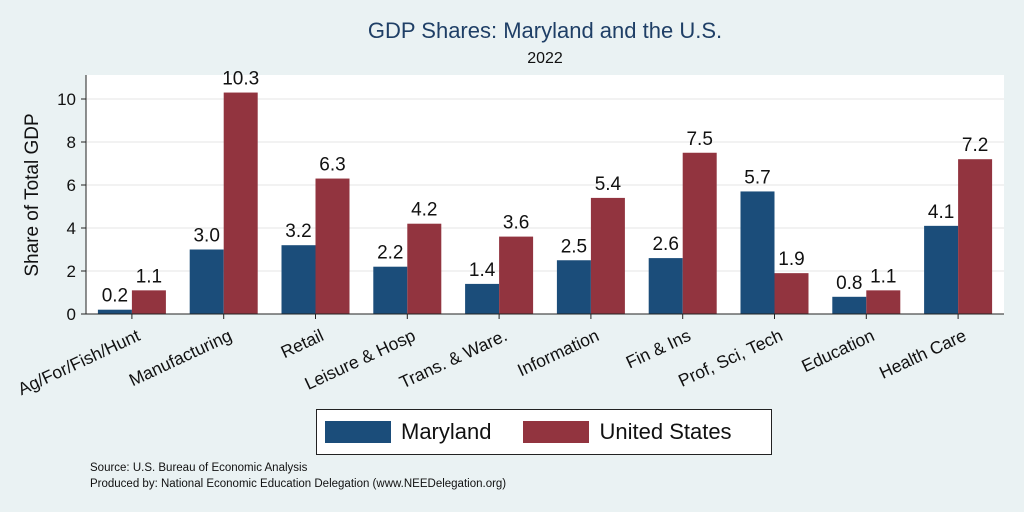 This screenshot has width=1024, height=512. Describe the element at coordinates (424, 210) in the screenshot. I see `value-label: 4.2` at that location.